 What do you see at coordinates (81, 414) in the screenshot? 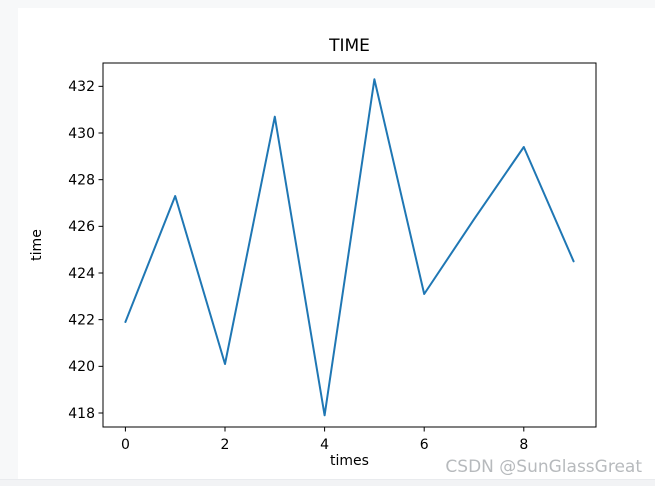
I see `y-tick-label: 418` at bounding box center [81, 414].